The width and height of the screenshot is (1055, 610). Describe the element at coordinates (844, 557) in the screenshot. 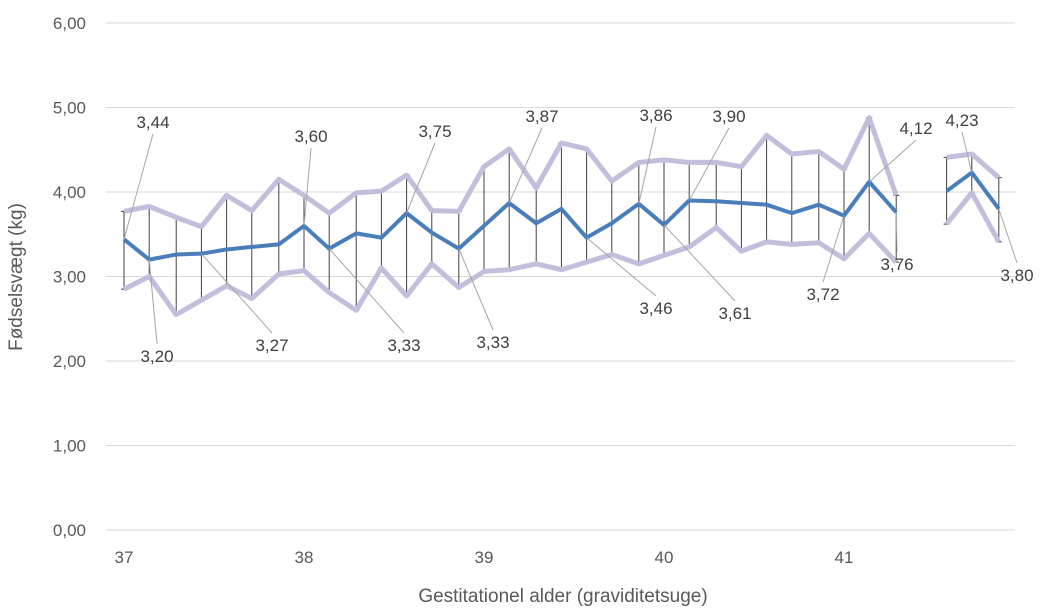

I see `x-tick-label: 41` at that location.